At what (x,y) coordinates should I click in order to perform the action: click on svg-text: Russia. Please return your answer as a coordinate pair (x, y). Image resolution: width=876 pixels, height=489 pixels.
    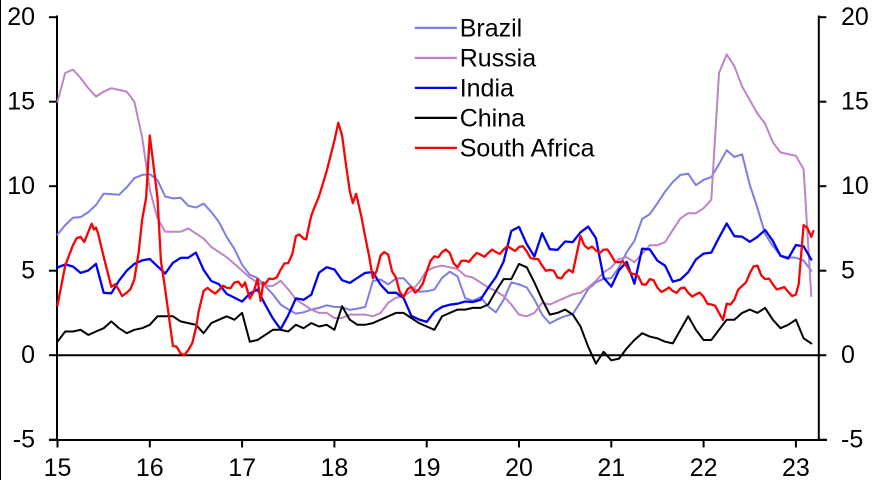
    Looking at the image, I should click on (498, 58).